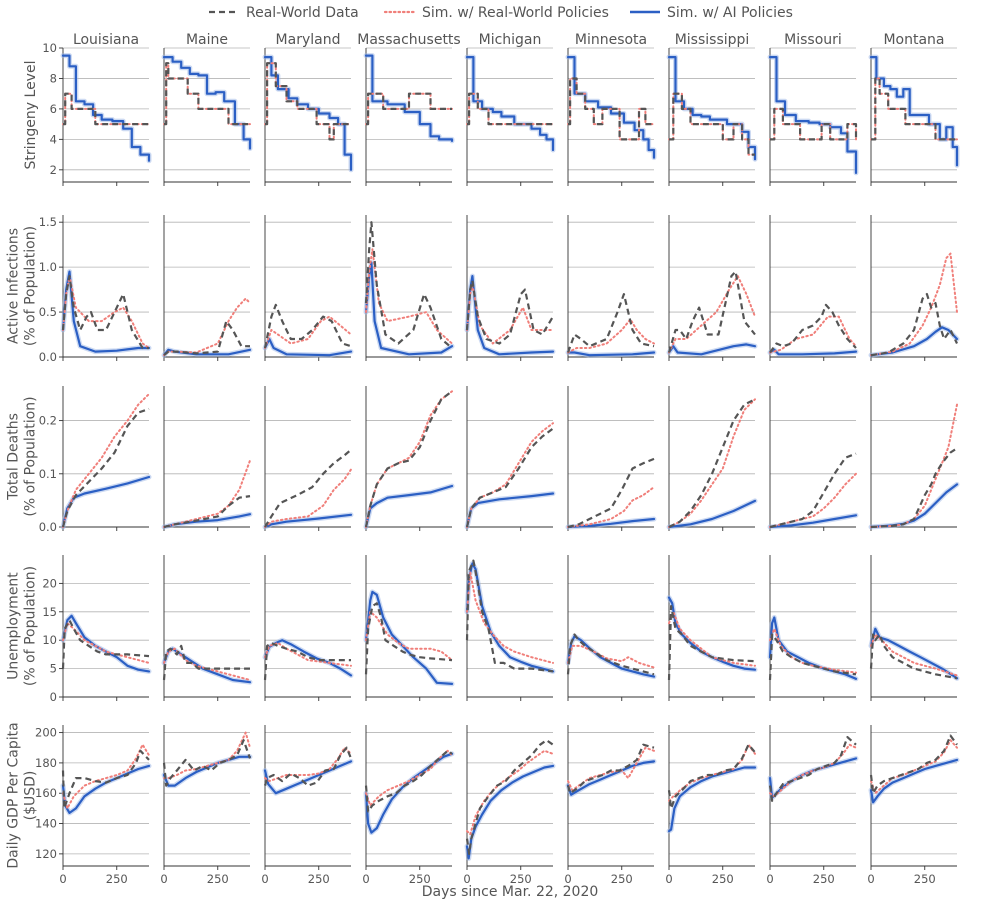  I want to click on panel-missouri-4: 0 250, so click(812, 805).